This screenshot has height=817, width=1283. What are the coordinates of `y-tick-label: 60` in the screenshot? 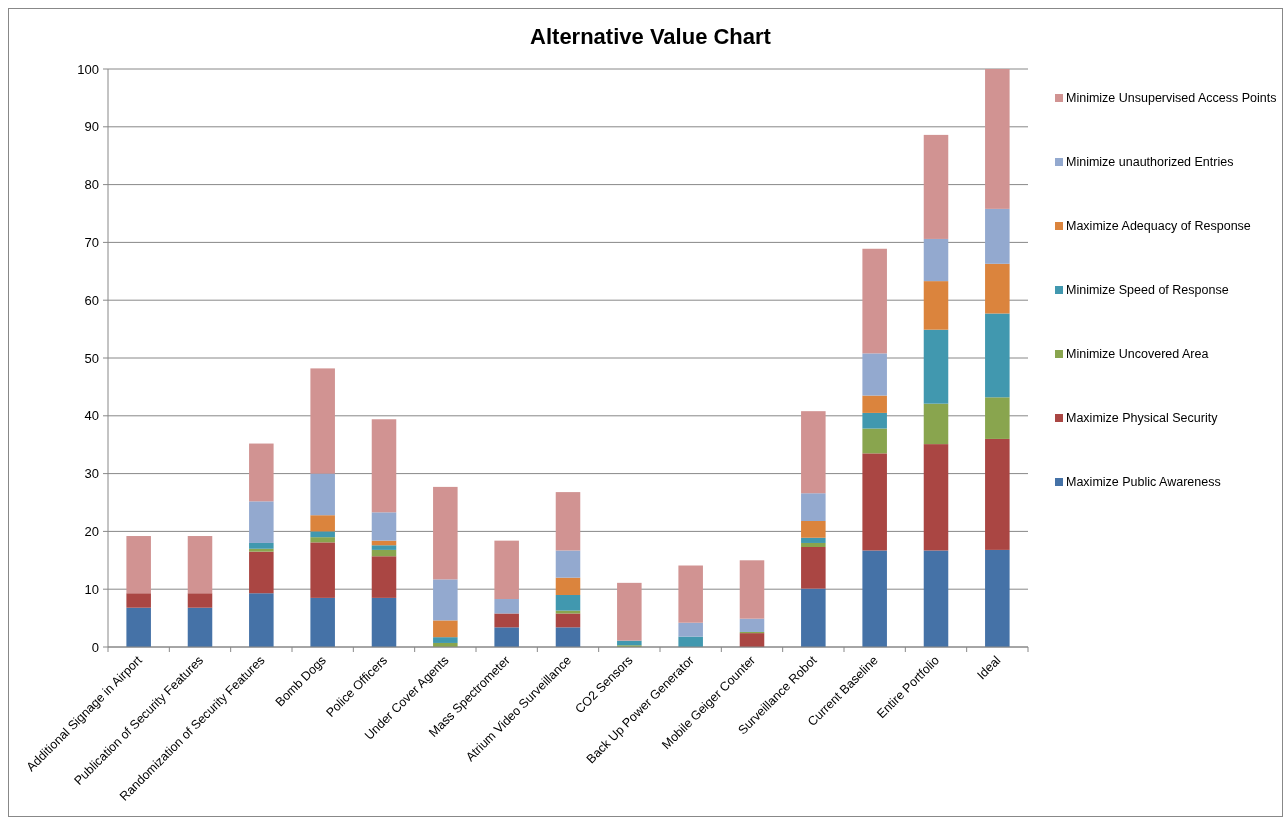 It's located at (91, 300).